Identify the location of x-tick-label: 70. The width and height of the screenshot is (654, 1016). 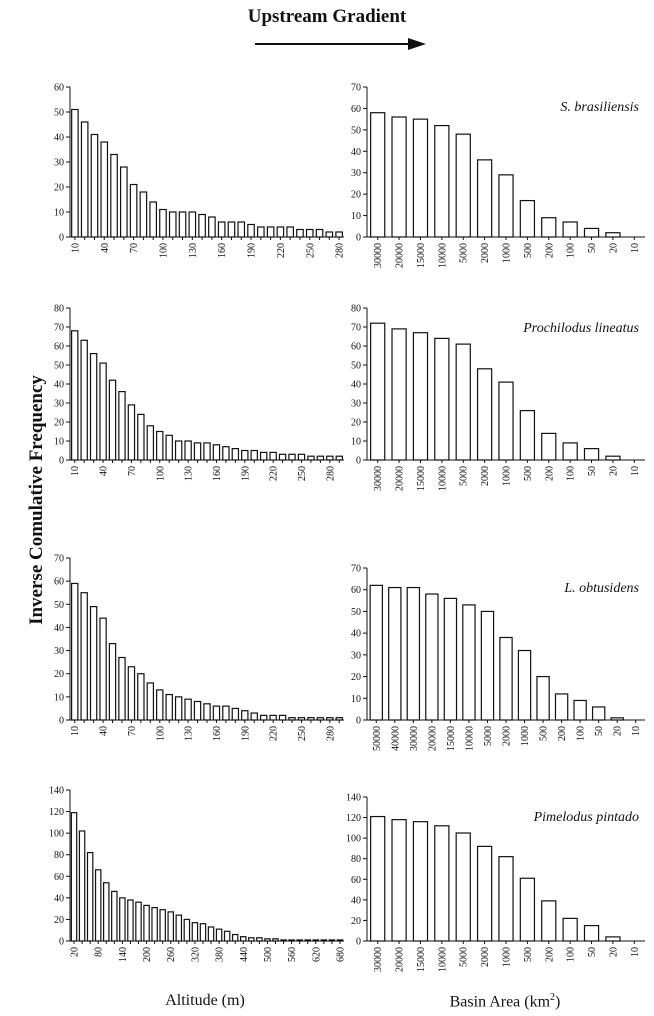
(132, 731).